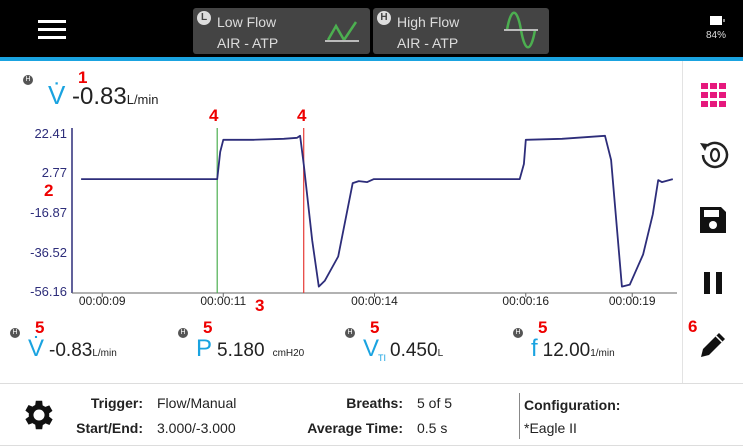  What do you see at coordinates (204, 348) in the screenshot?
I see `measurement-symbol: P` at bounding box center [204, 348].